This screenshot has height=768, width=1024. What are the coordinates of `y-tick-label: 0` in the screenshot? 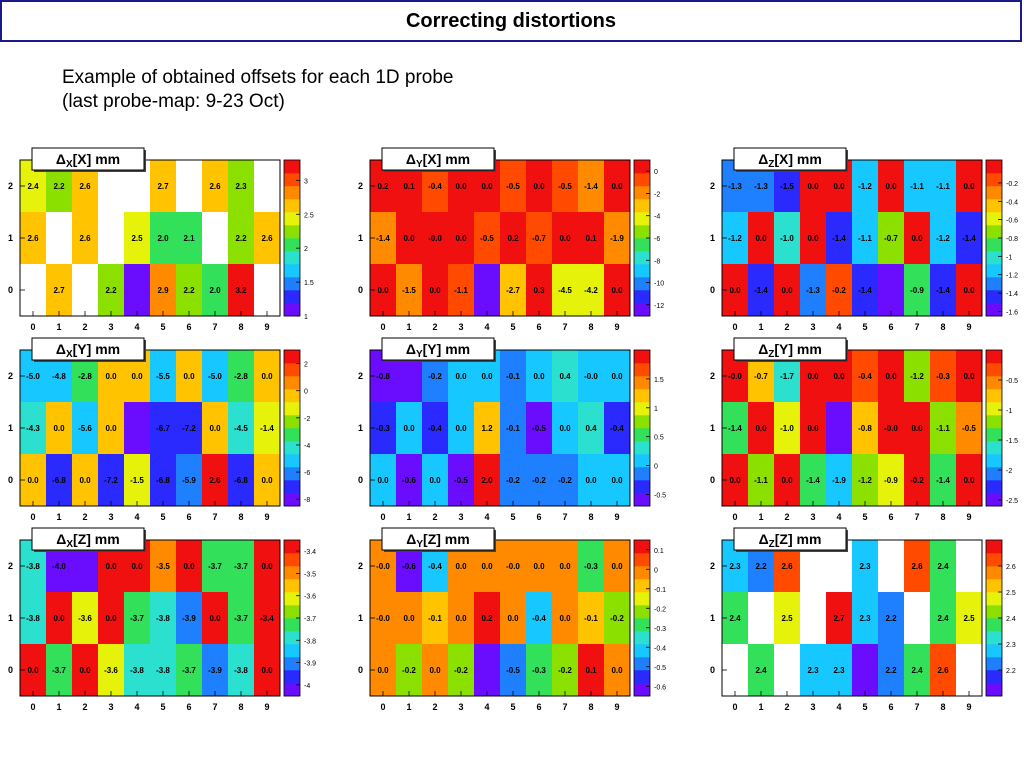 It's located at (360, 480).